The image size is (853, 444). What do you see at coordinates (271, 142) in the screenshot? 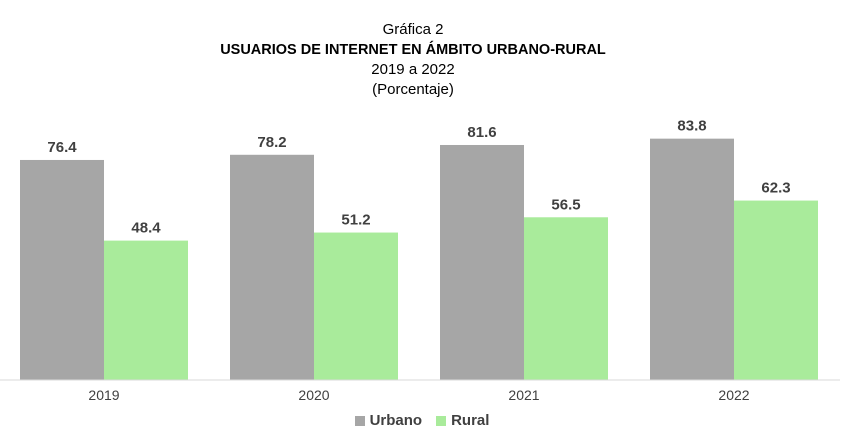
I see `data-label-urbano-2020: 78.2` at bounding box center [271, 142].